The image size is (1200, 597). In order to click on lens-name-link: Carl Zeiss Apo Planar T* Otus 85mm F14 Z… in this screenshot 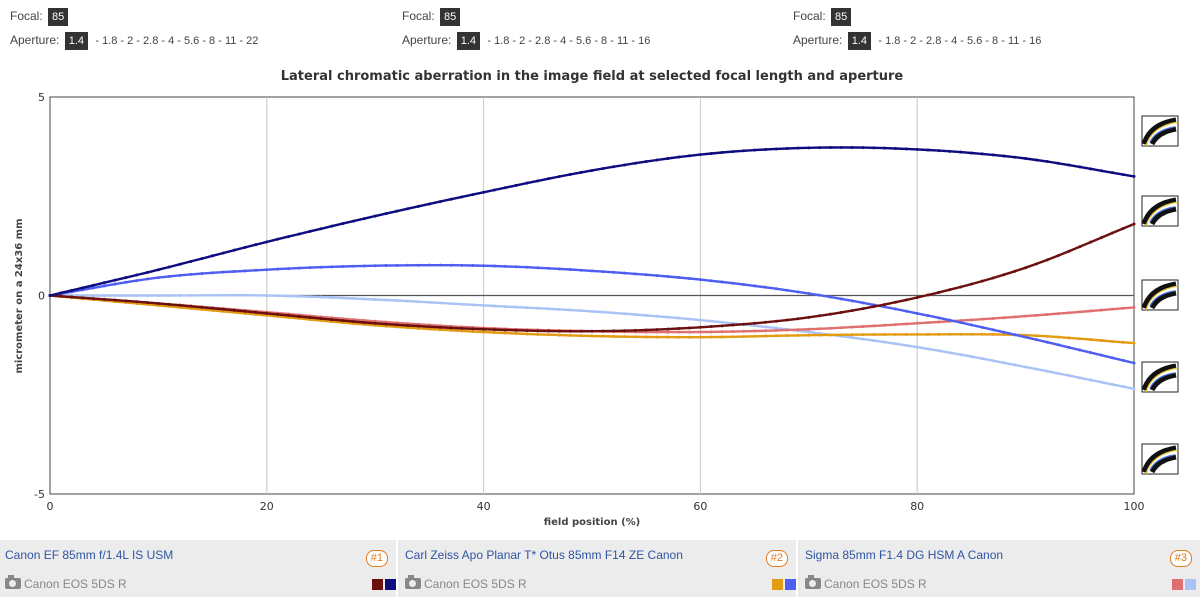, I will do `click(544, 555)`.